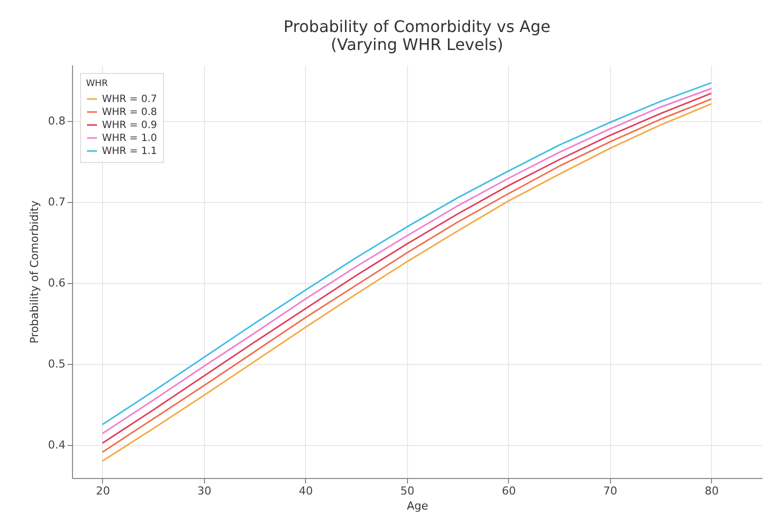 The width and height of the screenshot is (774, 520). Describe the element at coordinates (57, 121) in the screenshot. I see `y-tick-label: 0.8` at that location.